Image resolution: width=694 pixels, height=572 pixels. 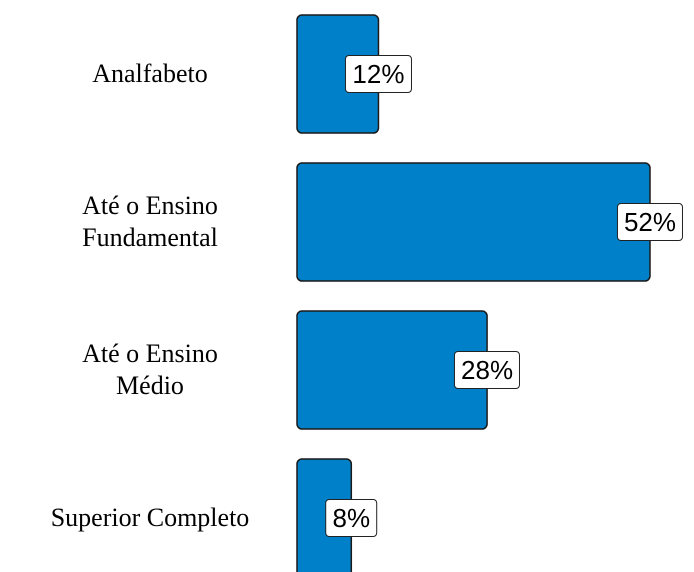 I want to click on value-label: 52%, so click(x=650, y=222).